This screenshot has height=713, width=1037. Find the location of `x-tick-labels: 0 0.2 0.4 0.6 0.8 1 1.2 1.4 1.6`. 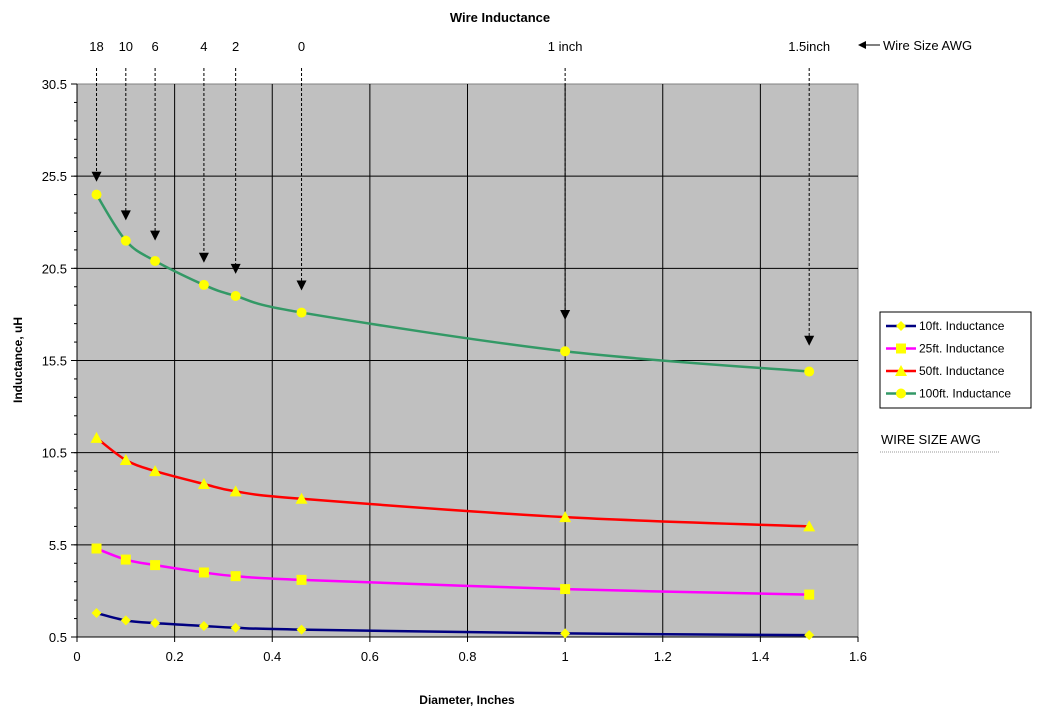

x-tick-labels: 0 0.2 0.4 0.6 0.8 1 1.2 1.4 1.6 is located at coordinates (470, 656).